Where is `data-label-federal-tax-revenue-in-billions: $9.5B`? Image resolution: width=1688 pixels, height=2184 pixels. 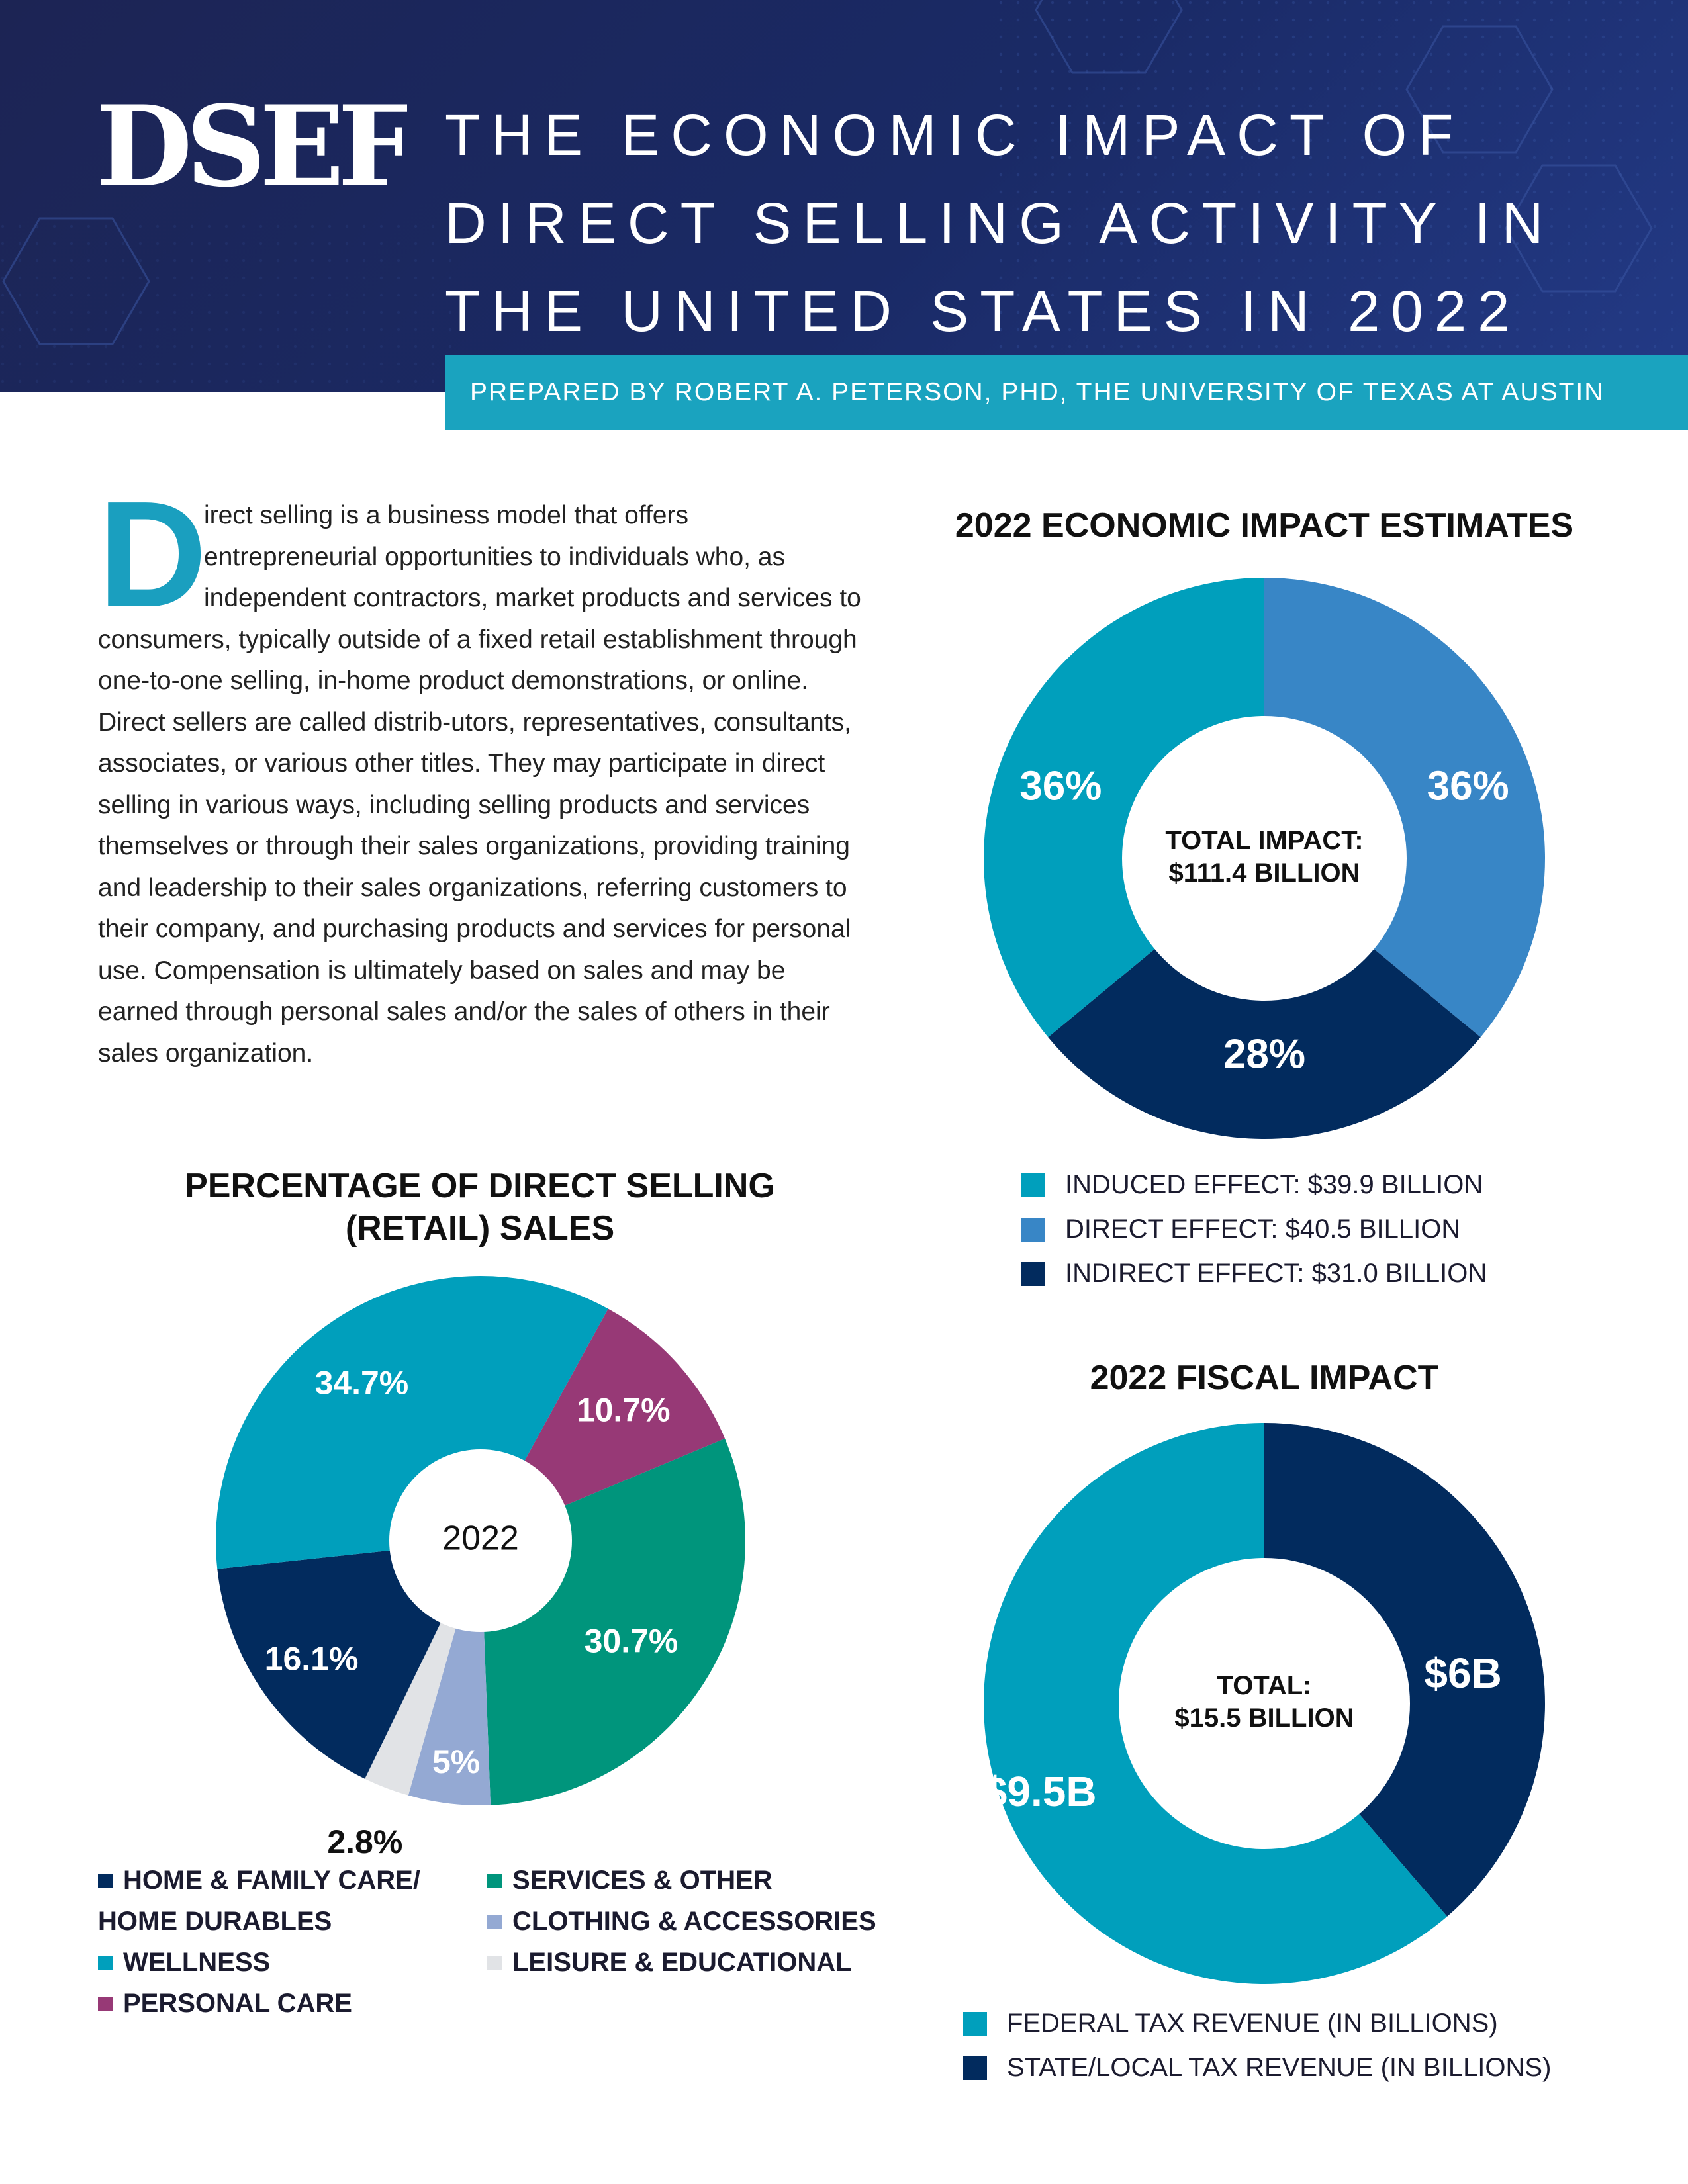 data-label-federal-tax-revenue-in-billions: $9.5B is located at coordinates (1040, 1792).